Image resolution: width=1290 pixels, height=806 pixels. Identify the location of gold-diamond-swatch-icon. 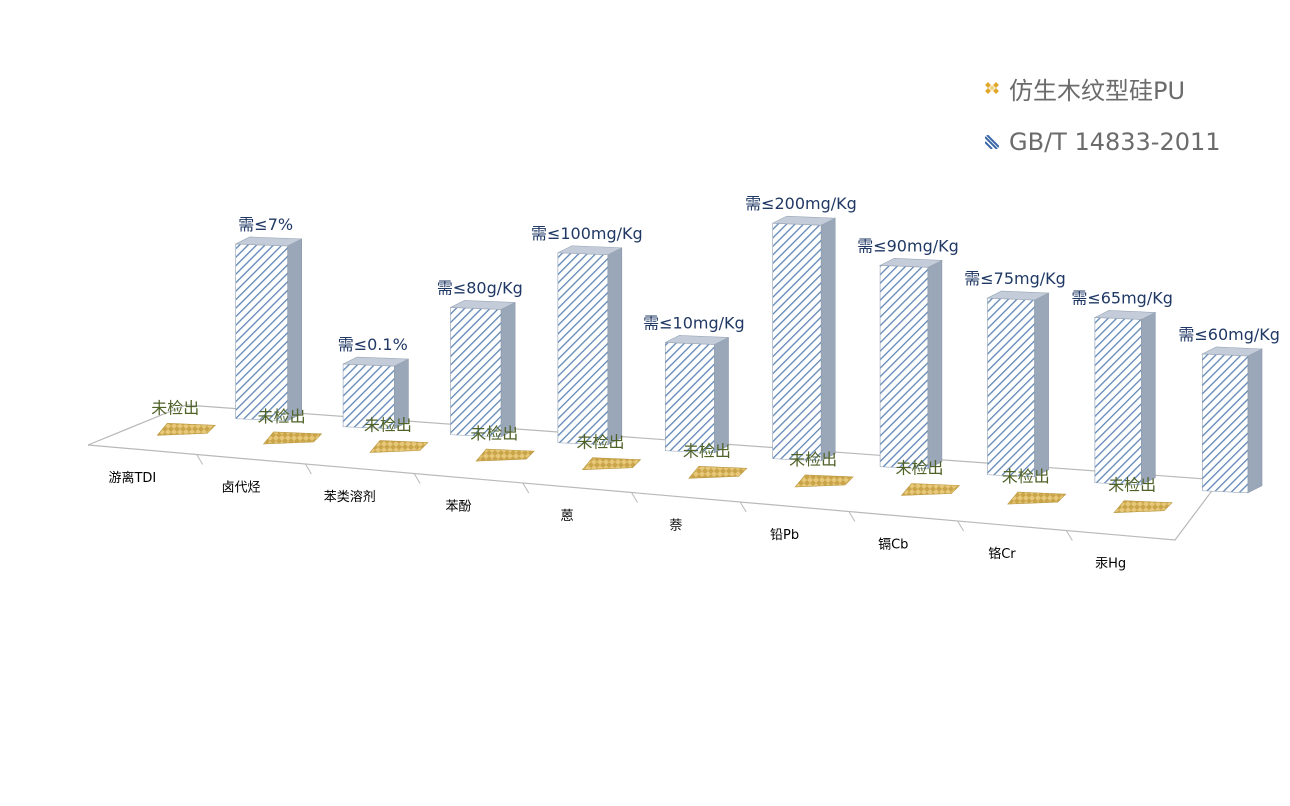
(992, 88).